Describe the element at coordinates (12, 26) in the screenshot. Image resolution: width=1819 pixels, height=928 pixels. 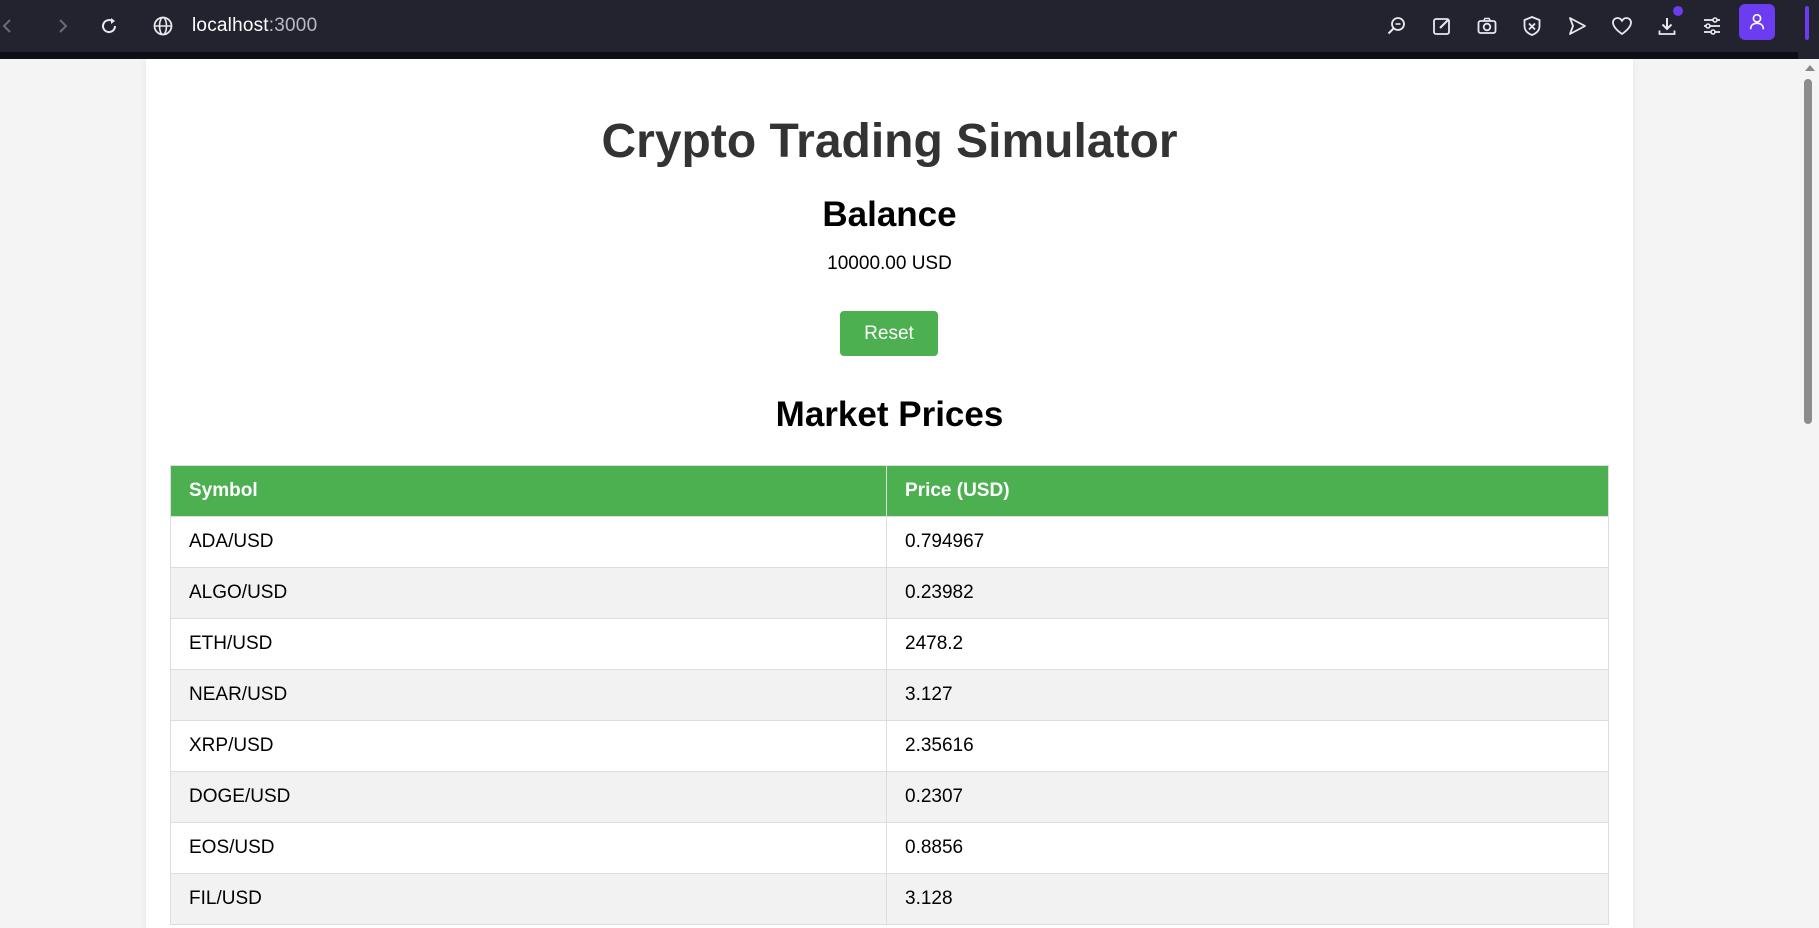
I see `back-icon` at that location.